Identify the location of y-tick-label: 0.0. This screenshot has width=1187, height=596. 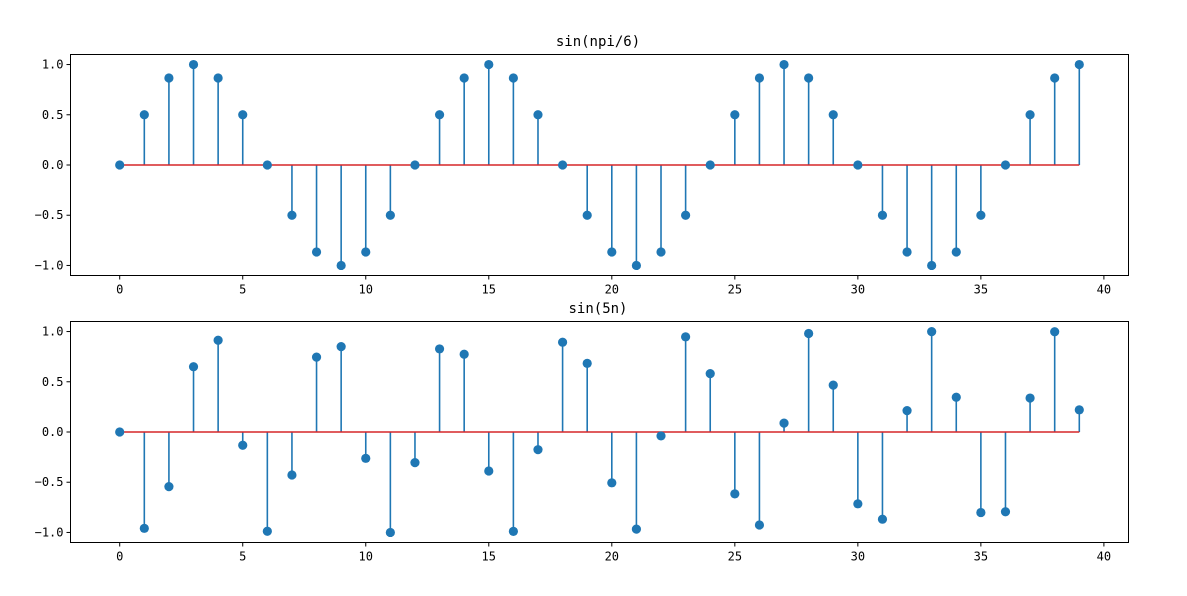
(53, 165).